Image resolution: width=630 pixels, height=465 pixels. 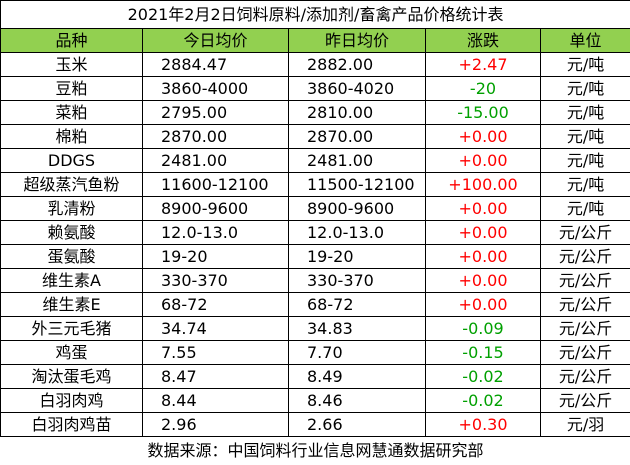 What do you see at coordinates (483, 88) in the screenshot?
I see `cell: -20` at bounding box center [483, 88].